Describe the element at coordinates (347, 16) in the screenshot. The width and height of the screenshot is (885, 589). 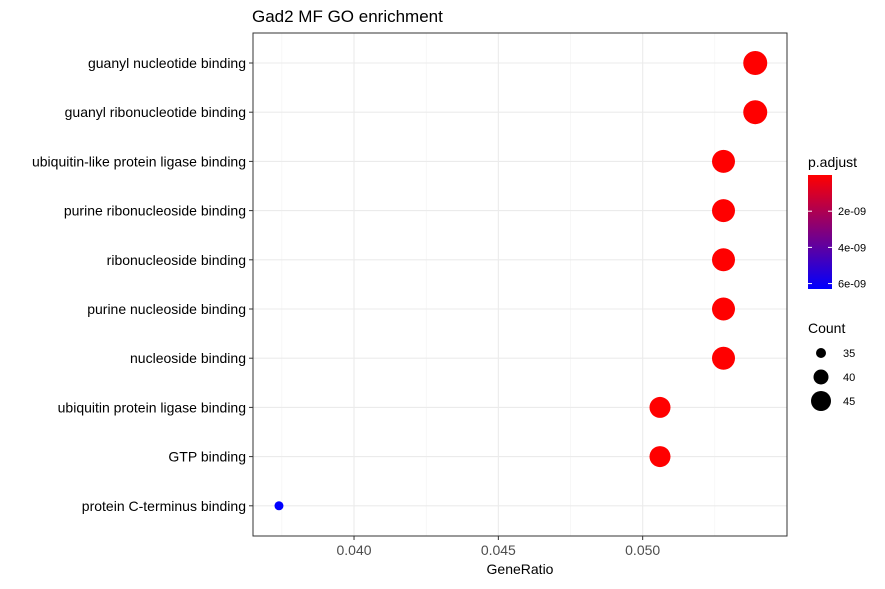
I see `chart-title: Gad2 MF GO enrichment` at that location.